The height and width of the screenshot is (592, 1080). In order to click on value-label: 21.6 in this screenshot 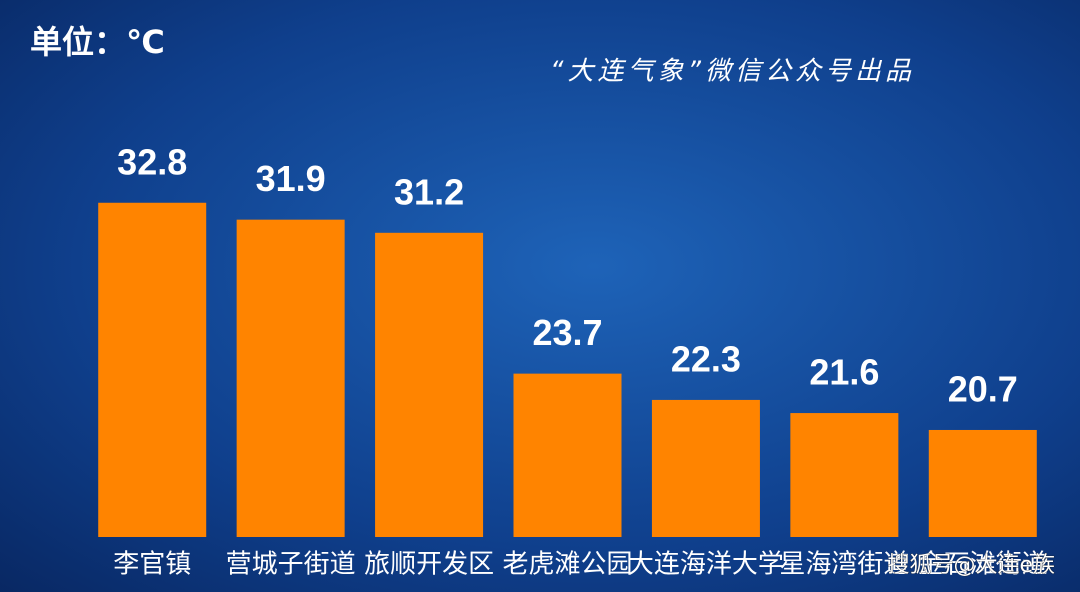, I will do `click(844, 372)`.